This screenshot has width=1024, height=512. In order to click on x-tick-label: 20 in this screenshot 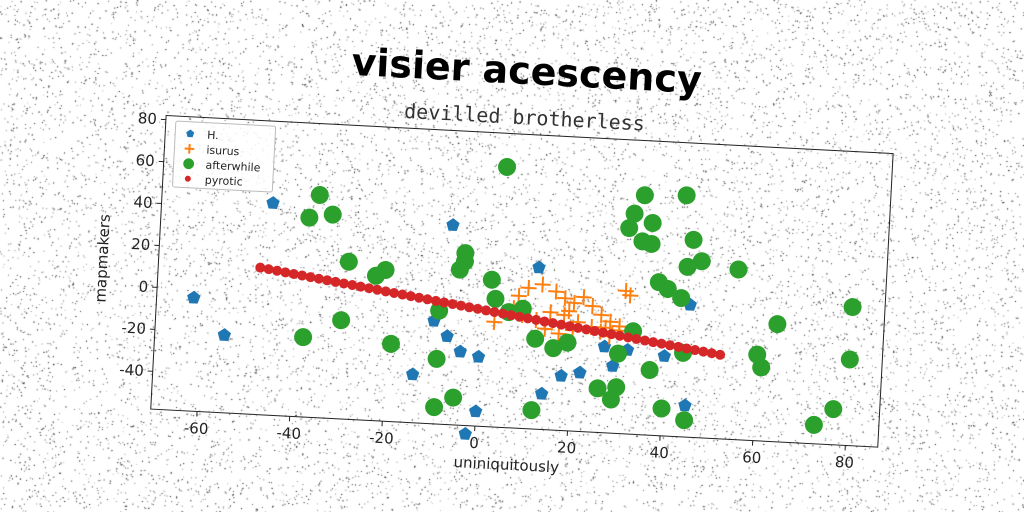, I will do `click(567, 447)`.